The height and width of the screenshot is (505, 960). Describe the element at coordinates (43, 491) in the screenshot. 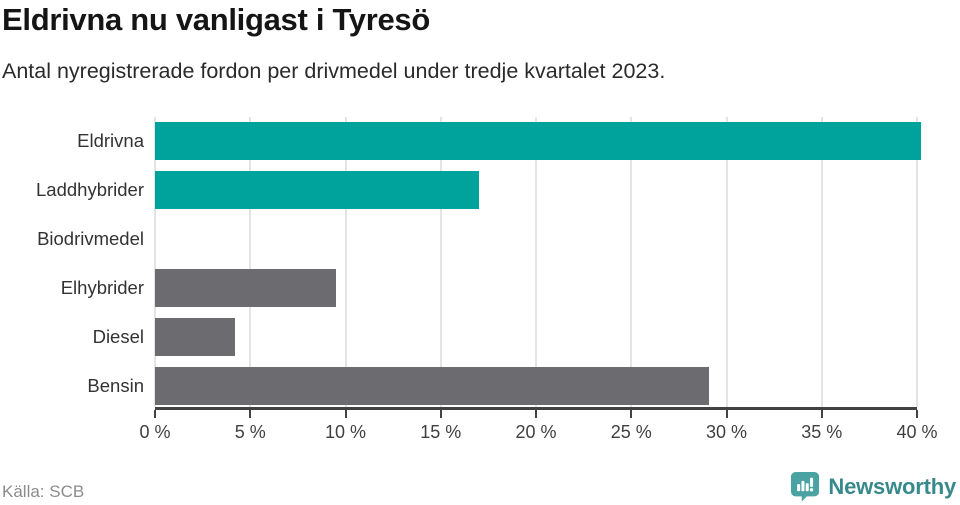

I see `source-note: Källa: SCB` at that location.